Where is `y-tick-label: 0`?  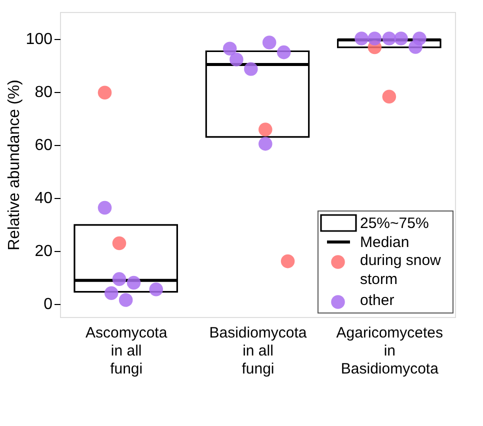
y-tick-label: 0 is located at coordinates (48, 305).